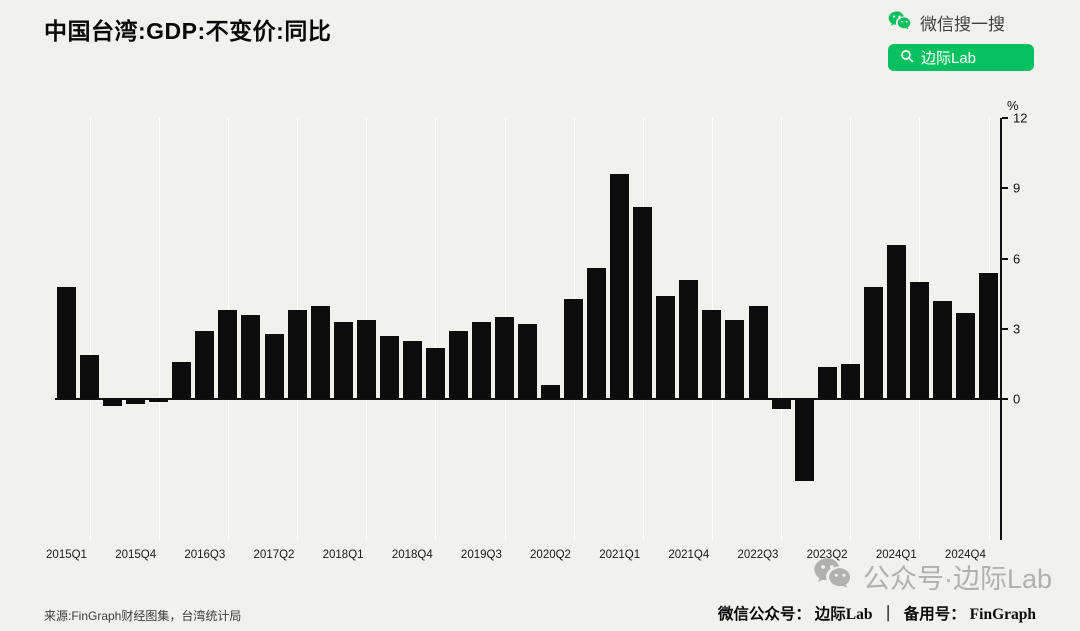 The height and width of the screenshot is (631, 1080). What do you see at coordinates (228, 355) in the screenshot?
I see `bar-2016Q4` at bounding box center [228, 355].